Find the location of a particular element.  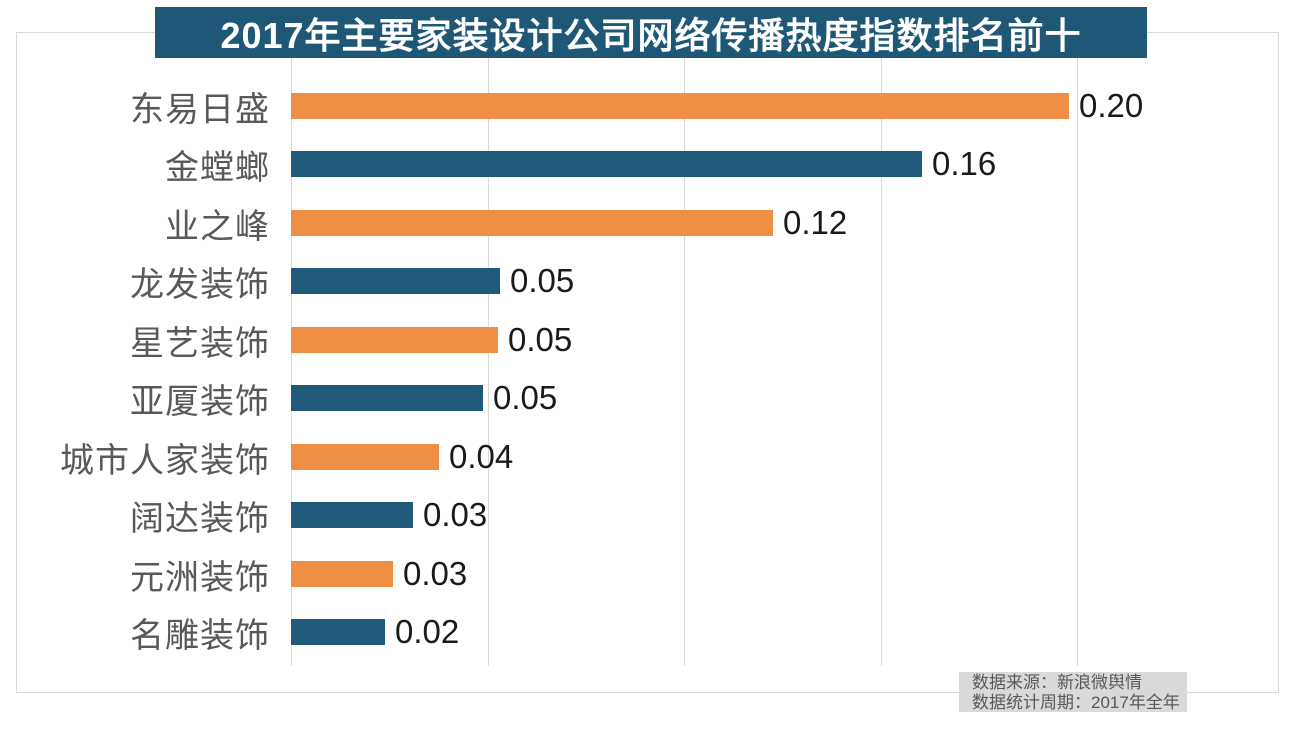

category-label: 金螳螂 is located at coordinates (217, 167).